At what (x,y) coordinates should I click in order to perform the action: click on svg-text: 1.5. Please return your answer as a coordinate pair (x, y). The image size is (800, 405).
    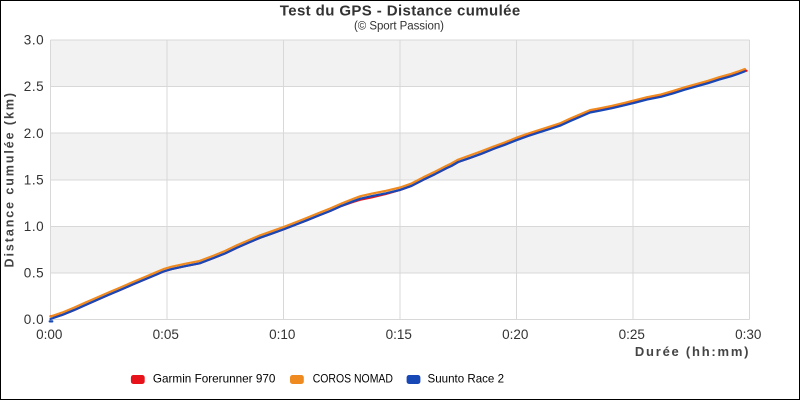
    Looking at the image, I should click on (34, 179).